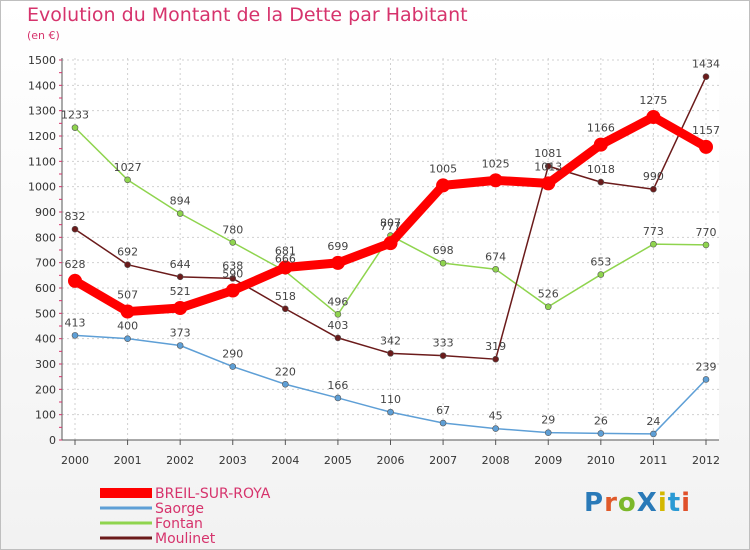  I want to click on data-label-moulinet: 1434, so click(706, 64).